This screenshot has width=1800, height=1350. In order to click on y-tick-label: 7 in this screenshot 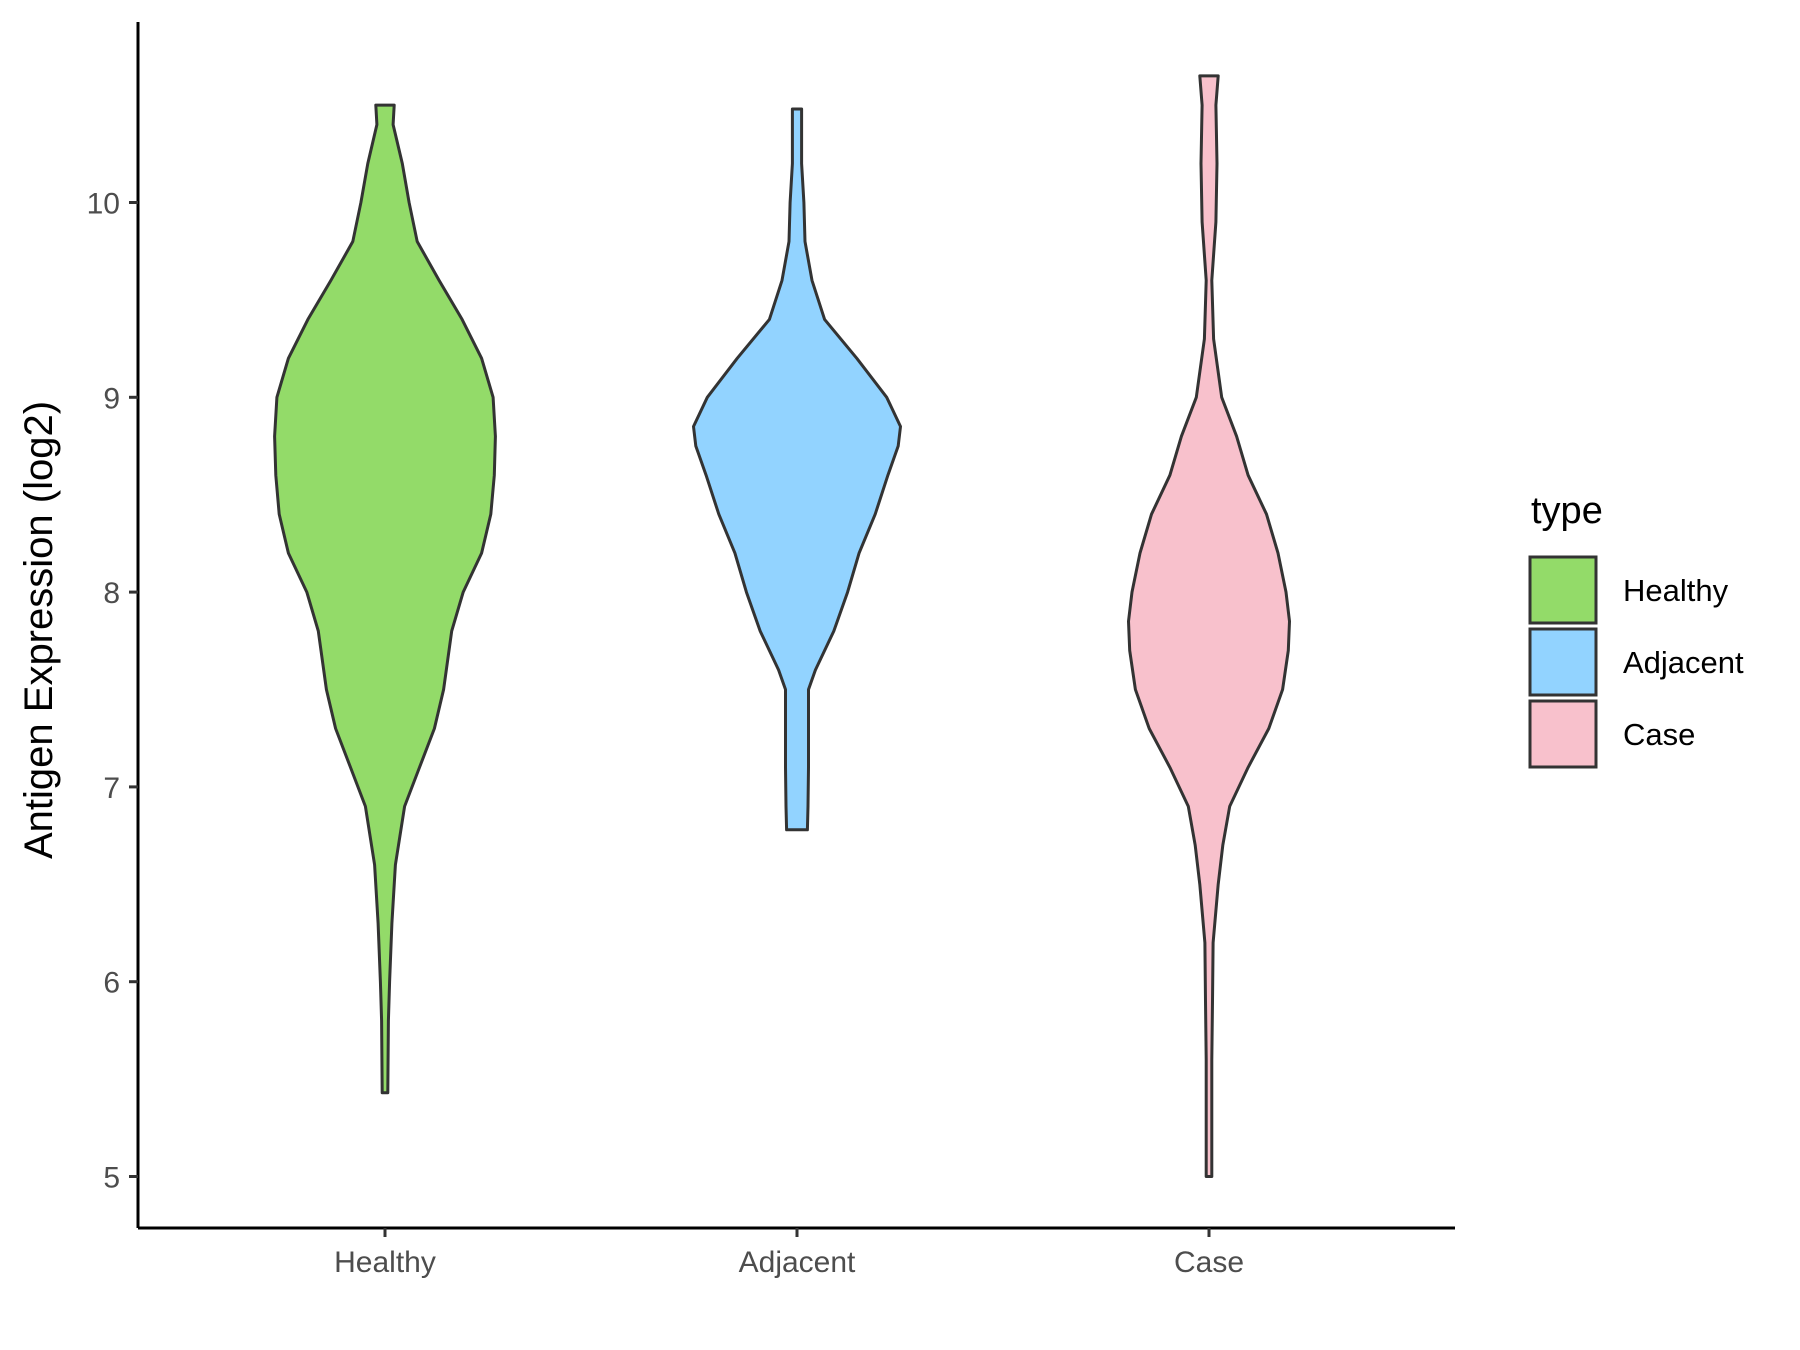, I will do `click(111, 788)`.